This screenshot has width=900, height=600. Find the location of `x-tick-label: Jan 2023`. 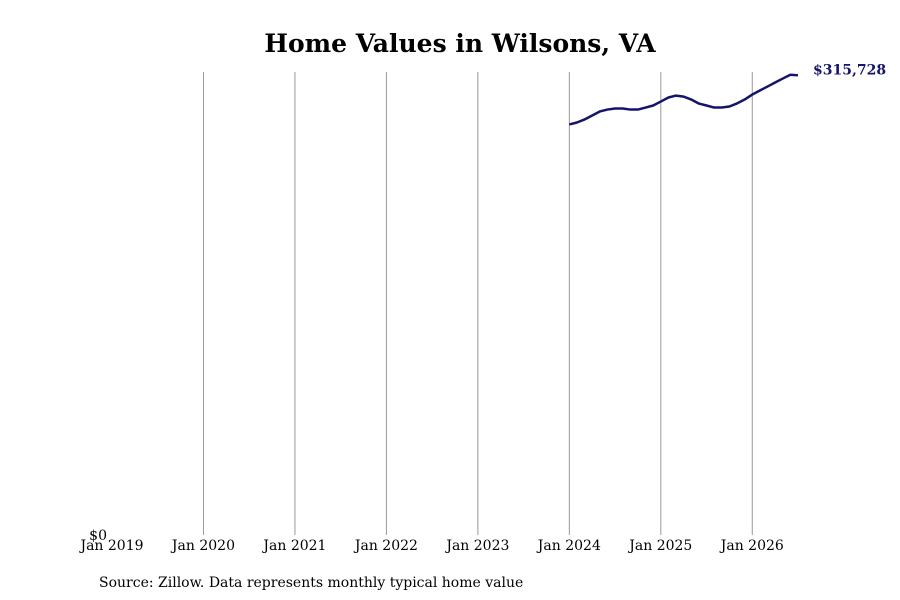

x-tick-label: Jan 2023 is located at coordinates (476, 546).